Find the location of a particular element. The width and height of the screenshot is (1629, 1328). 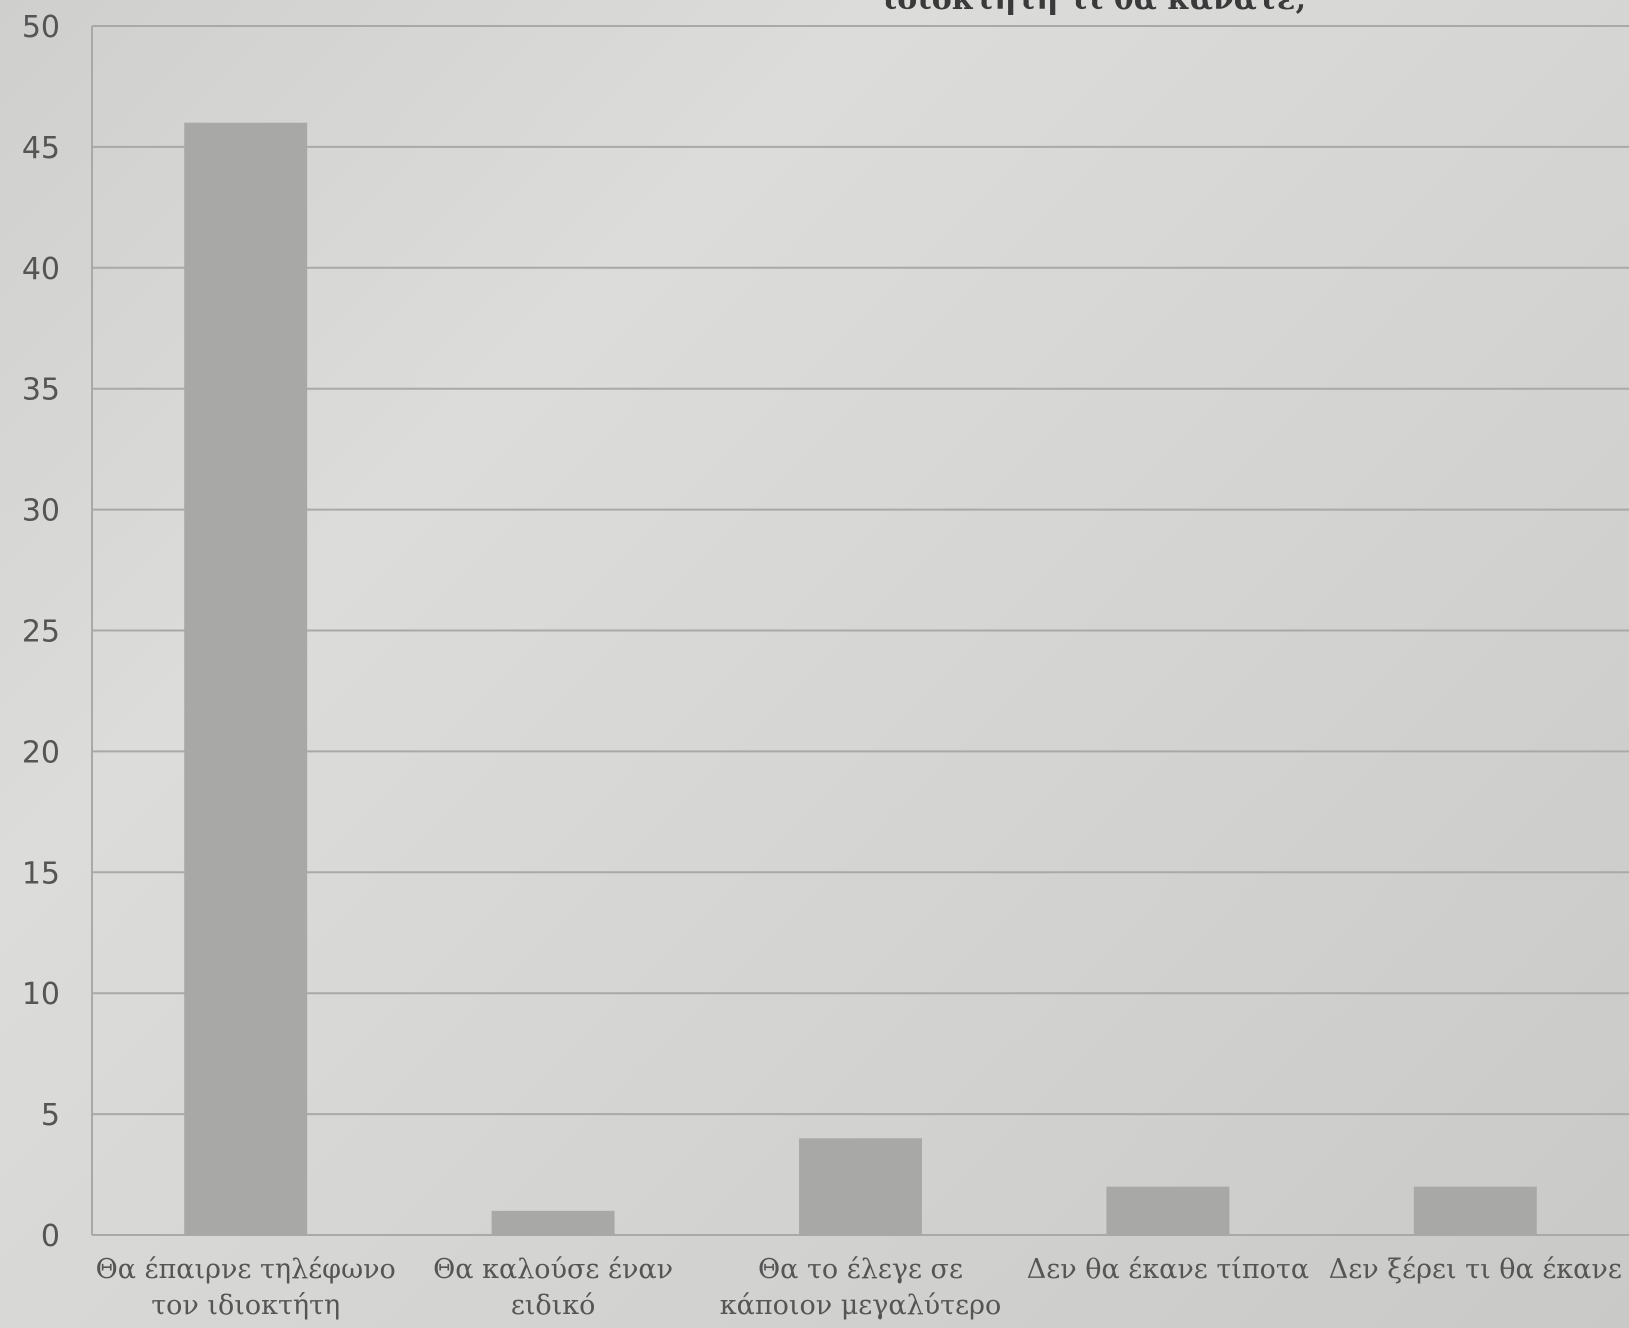

x-category-label: κάποιον μεγαλύτερο is located at coordinates (860, 1305).